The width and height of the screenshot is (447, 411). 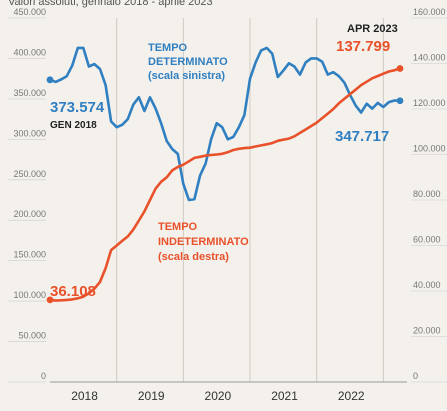 I want to click on y-right-tick-label: 20.000, so click(x=427, y=331).